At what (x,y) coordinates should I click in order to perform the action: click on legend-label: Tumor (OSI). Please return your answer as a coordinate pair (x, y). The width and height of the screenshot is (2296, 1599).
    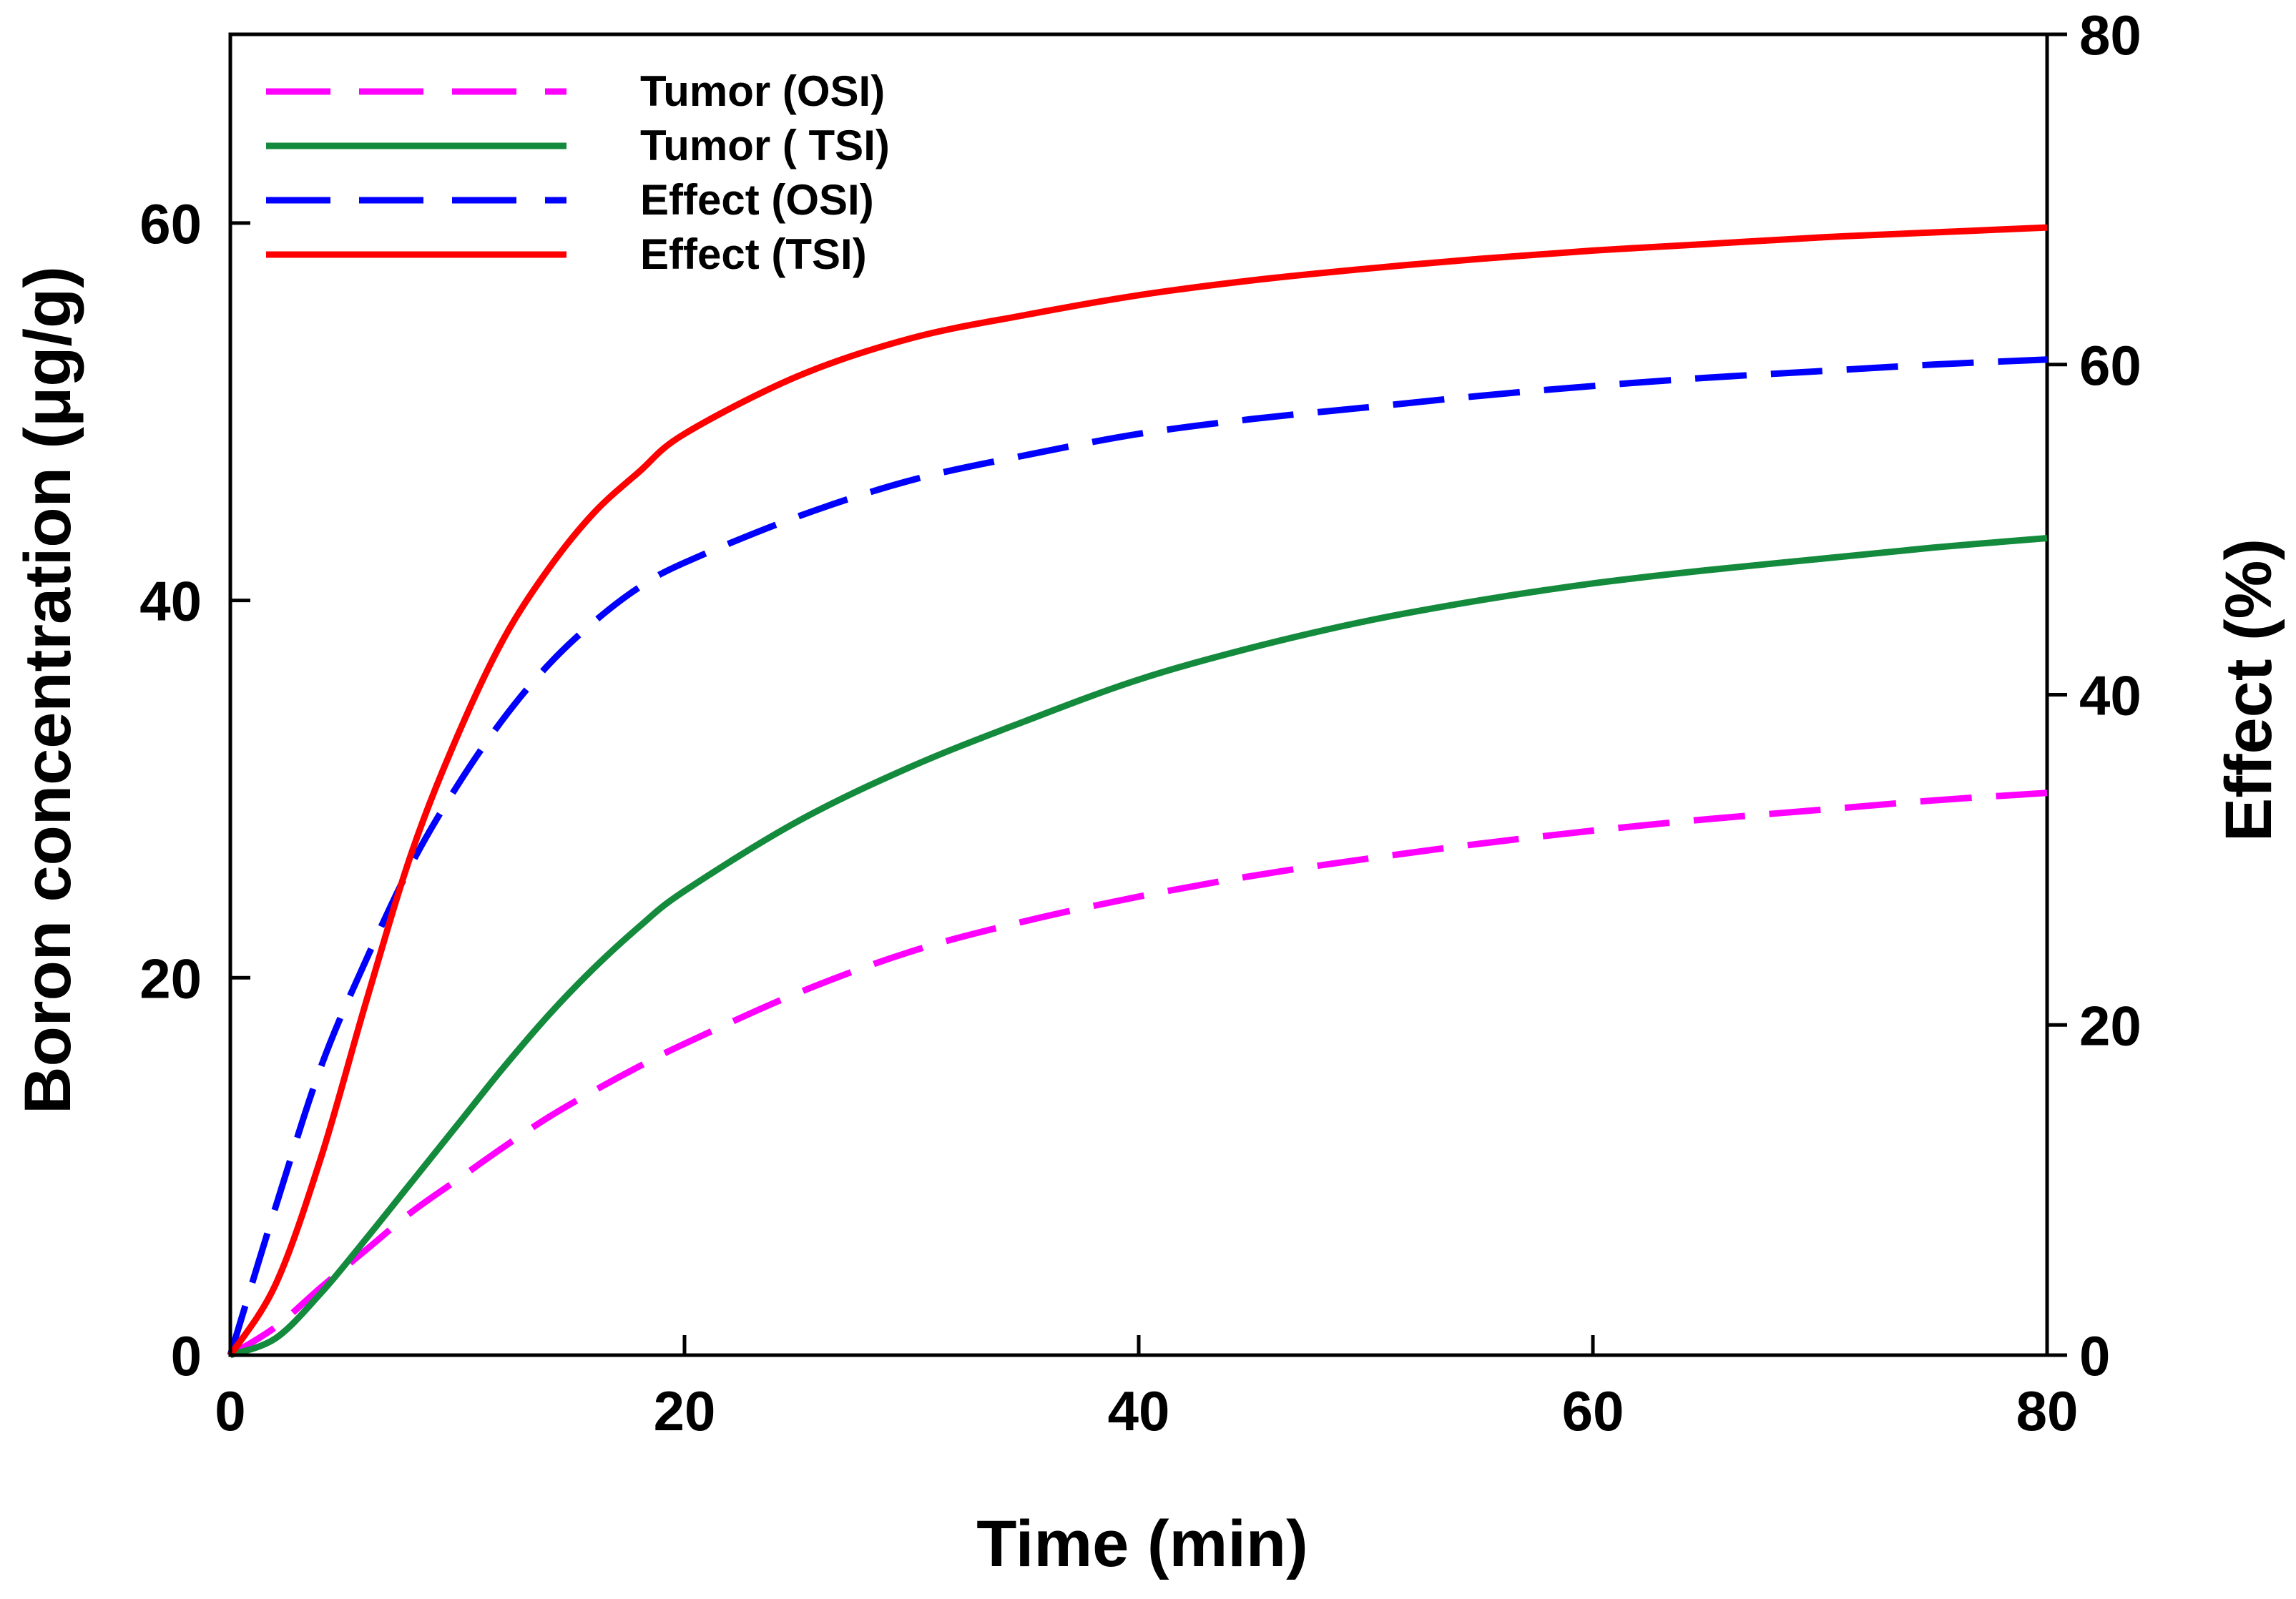
    Looking at the image, I should click on (762, 91).